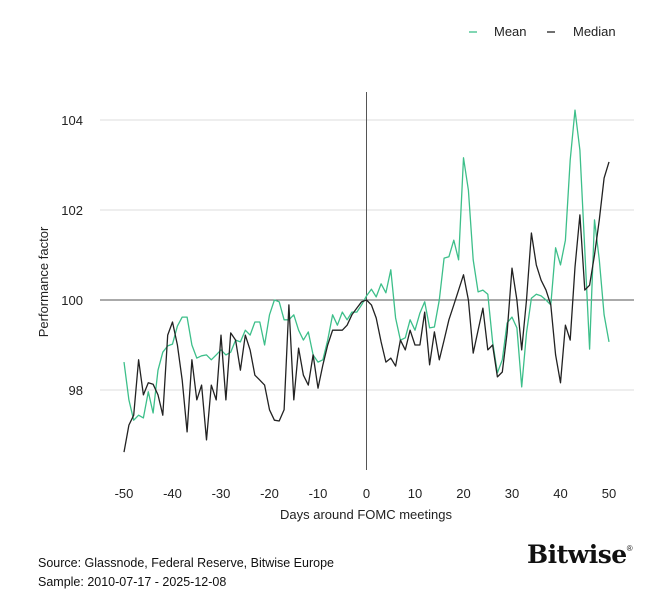  I want to click on sample-note: Sample: 2010-07-17 - 2025-12-08, so click(132, 582).